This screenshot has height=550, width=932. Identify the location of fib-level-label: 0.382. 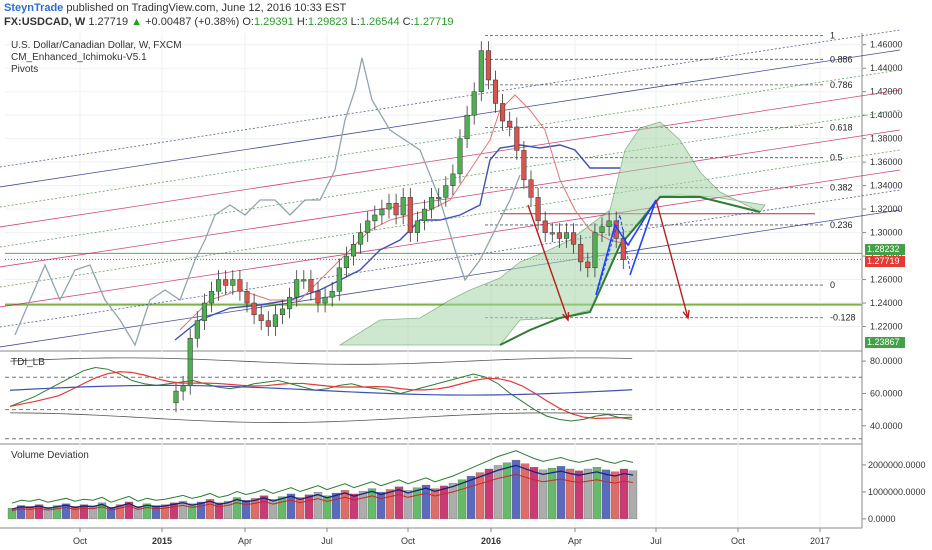
(841, 188).